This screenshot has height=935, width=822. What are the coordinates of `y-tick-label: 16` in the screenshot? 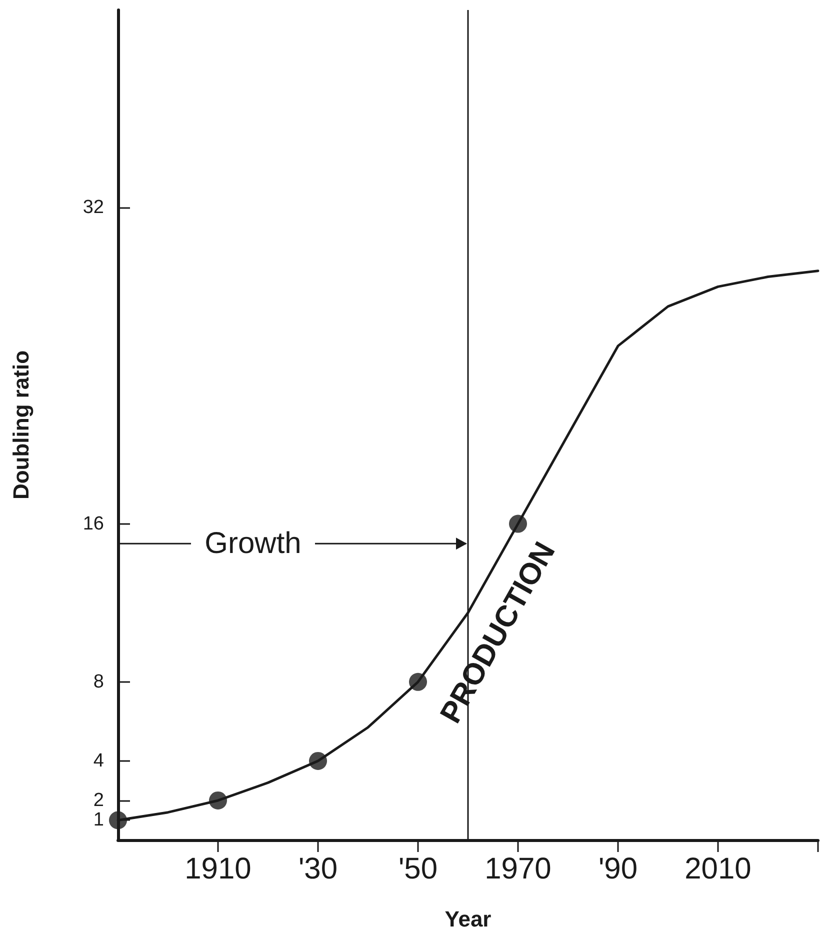 It's located at (93, 523).